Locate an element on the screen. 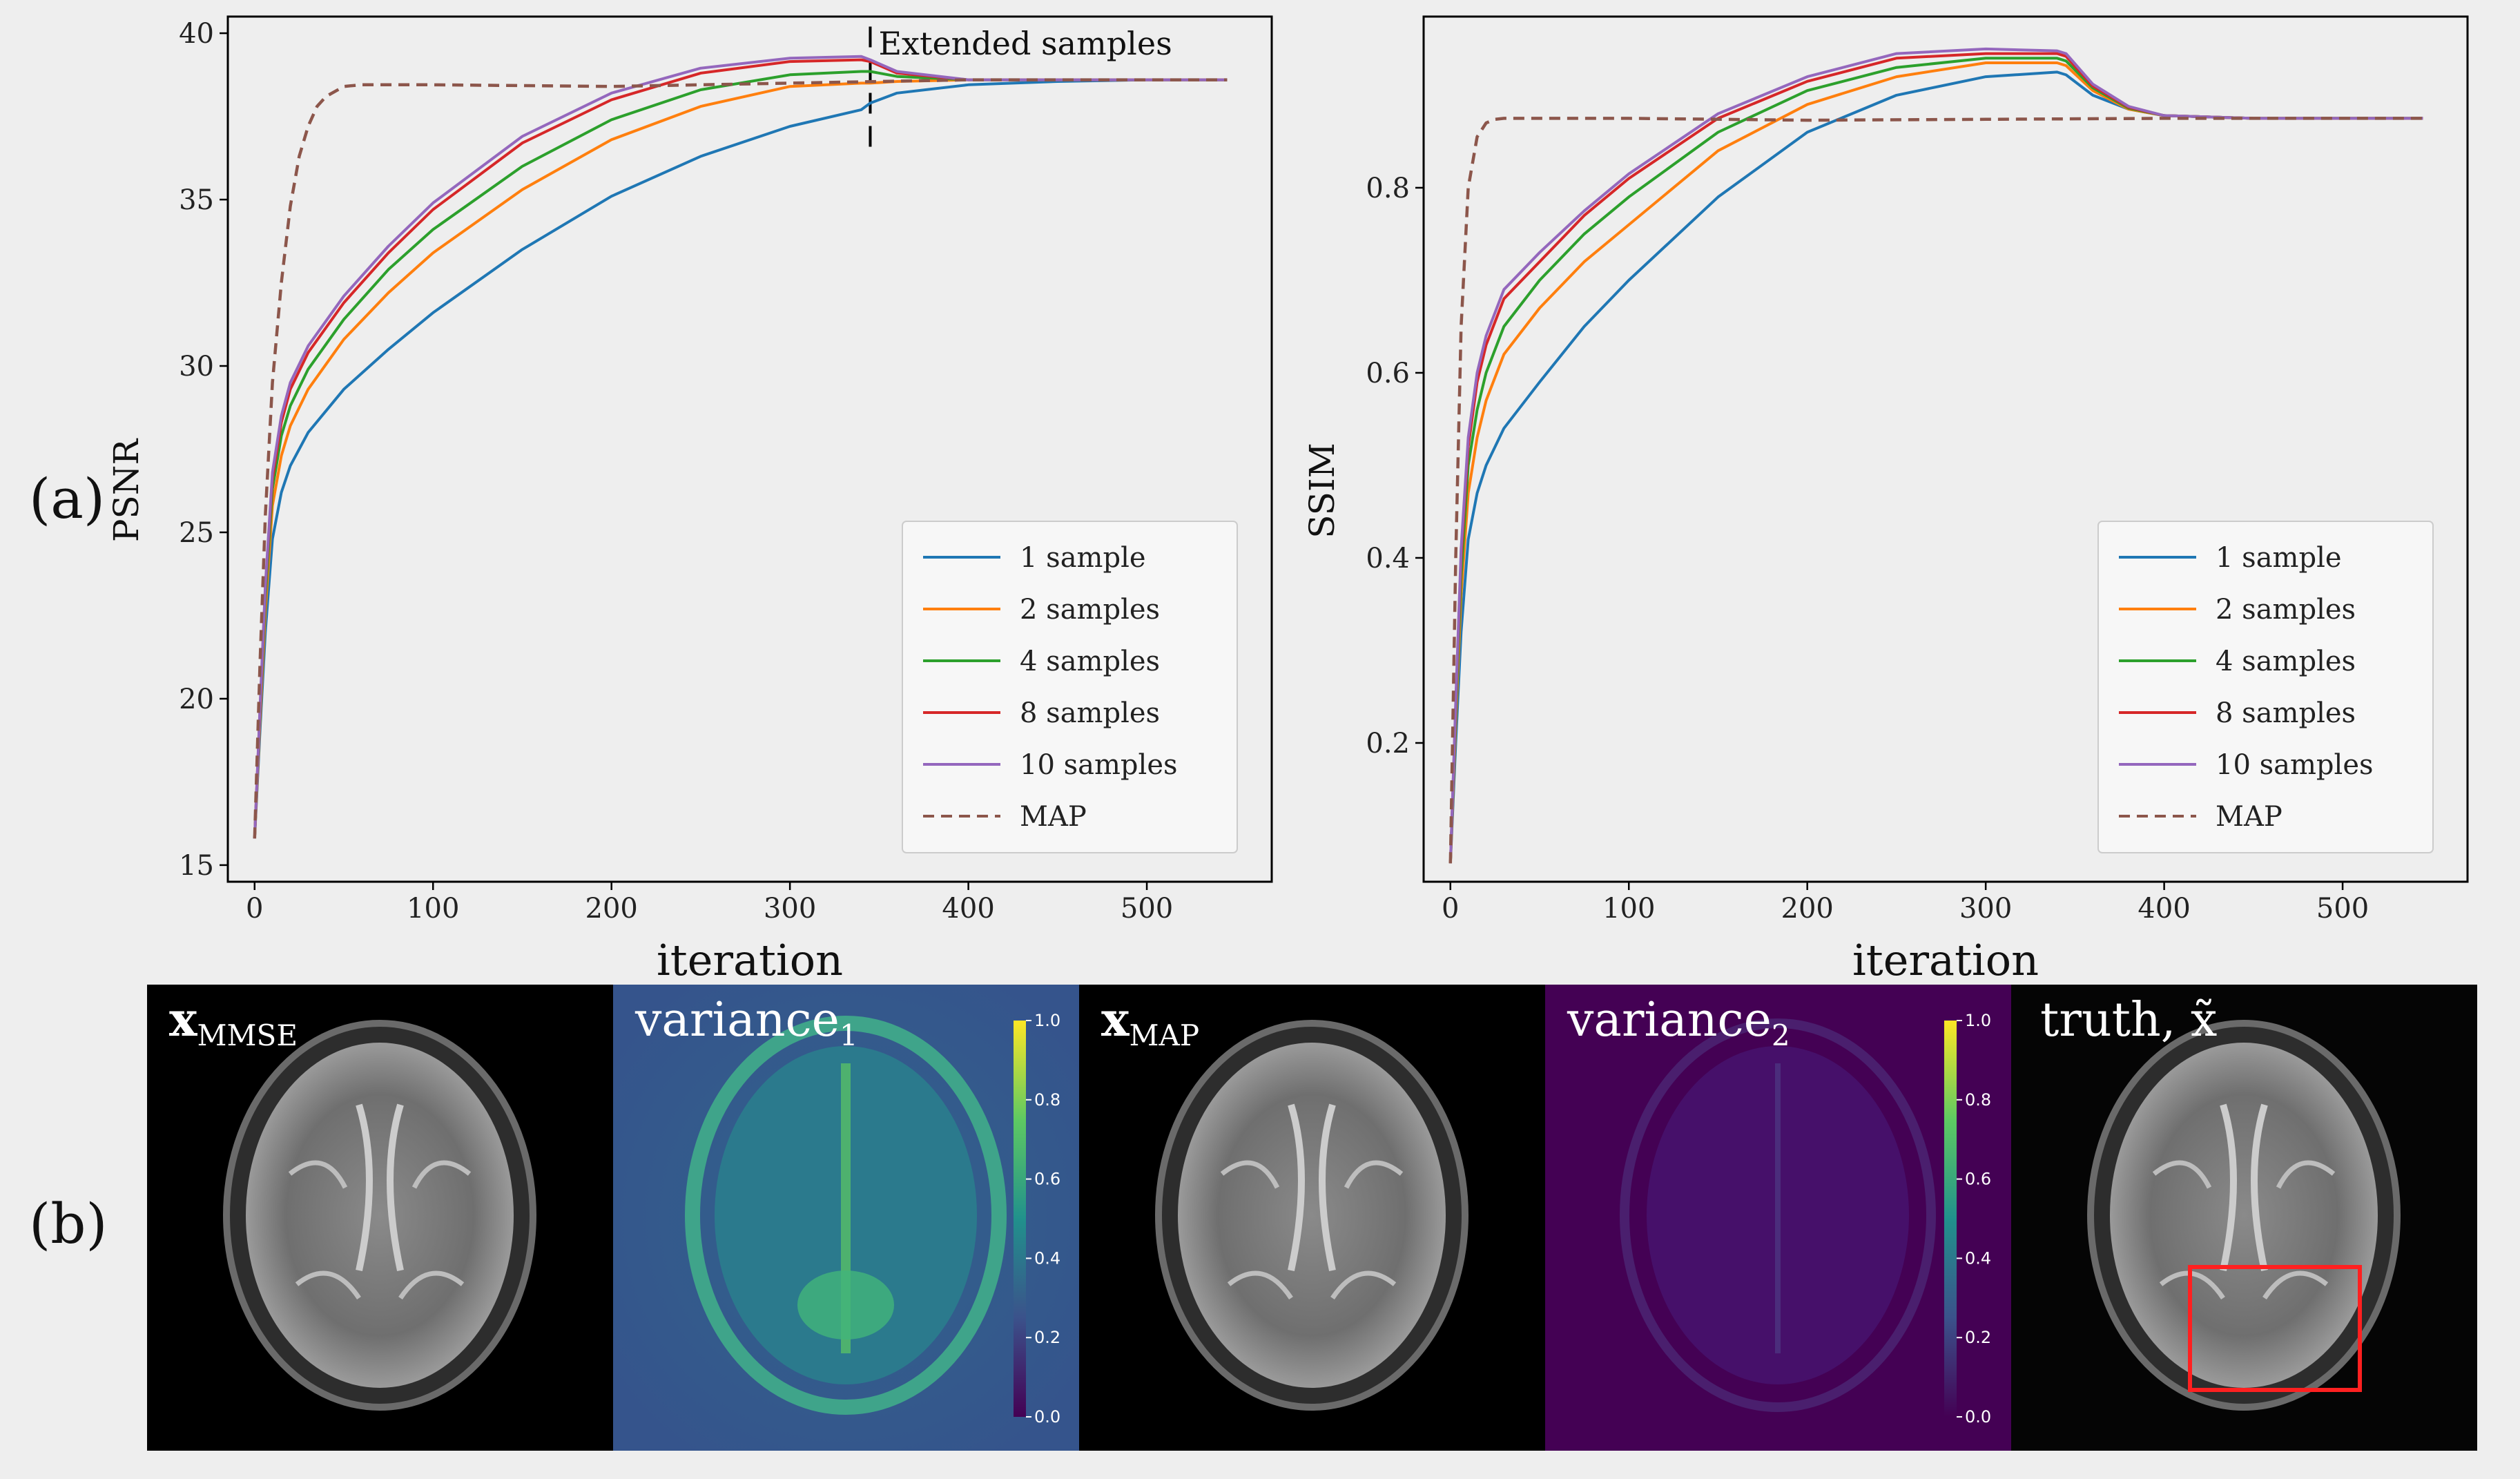 This screenshot has width=2520, height=1479. y-tick-label: 0.4 is located at coordinates (1388, 558).